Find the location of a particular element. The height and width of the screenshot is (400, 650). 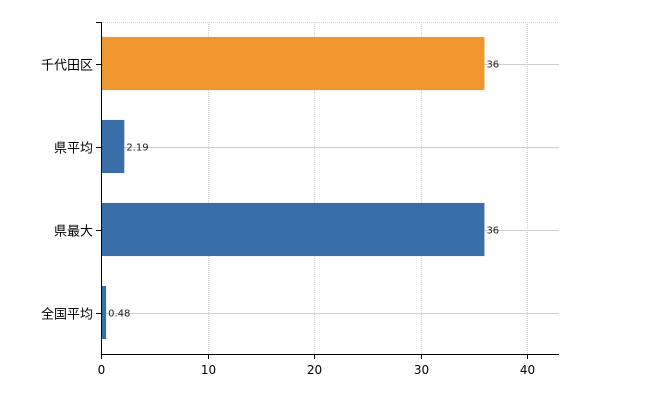

x-tick-label: 0 is located at coordinates (102, 370).